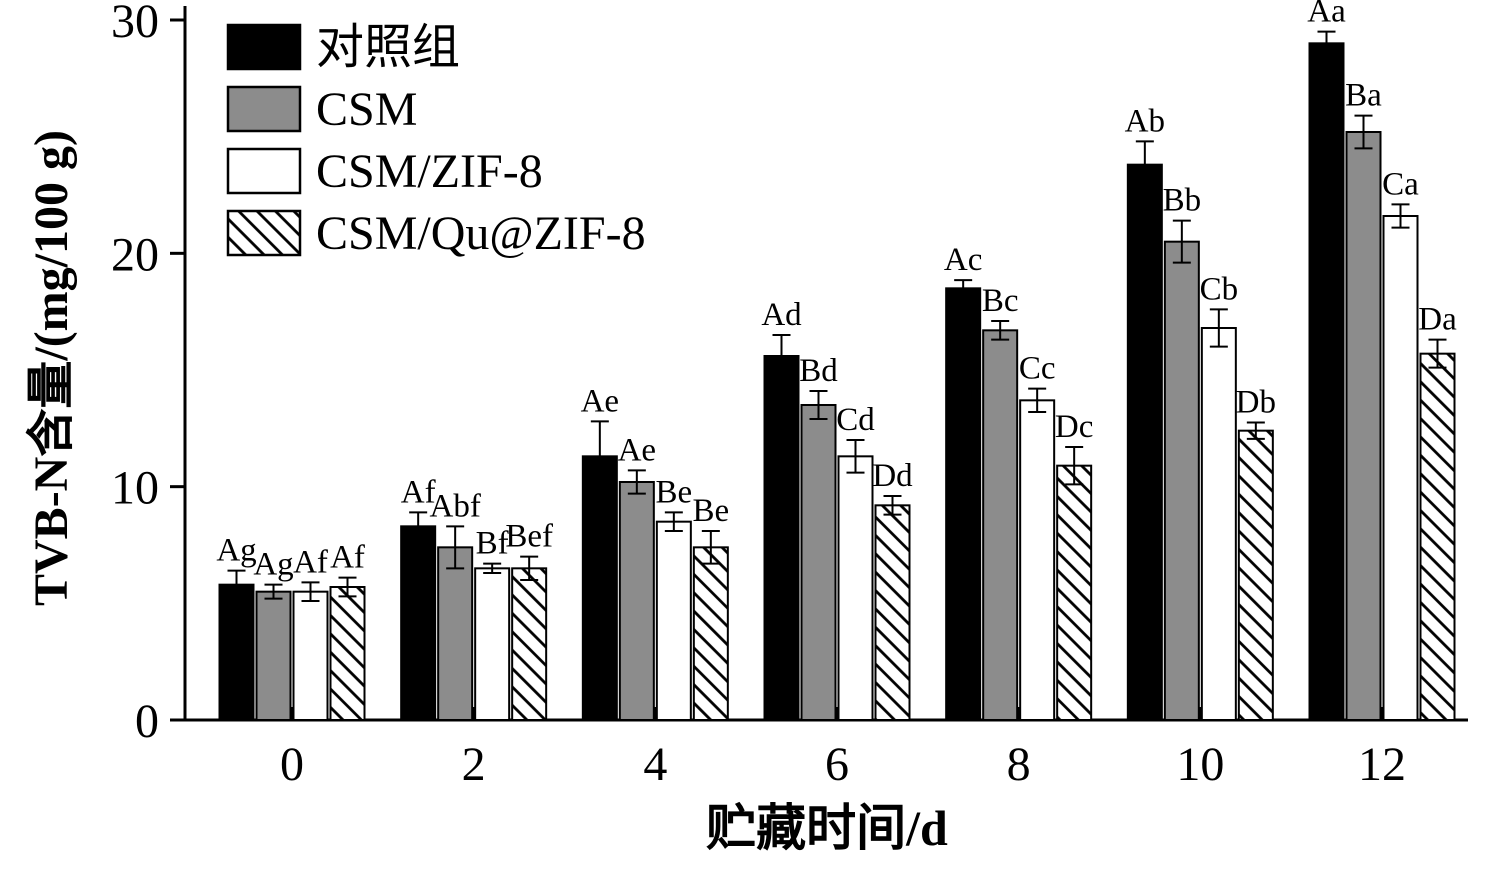  I want to click on significance-label: Bef, so click(529, 537).